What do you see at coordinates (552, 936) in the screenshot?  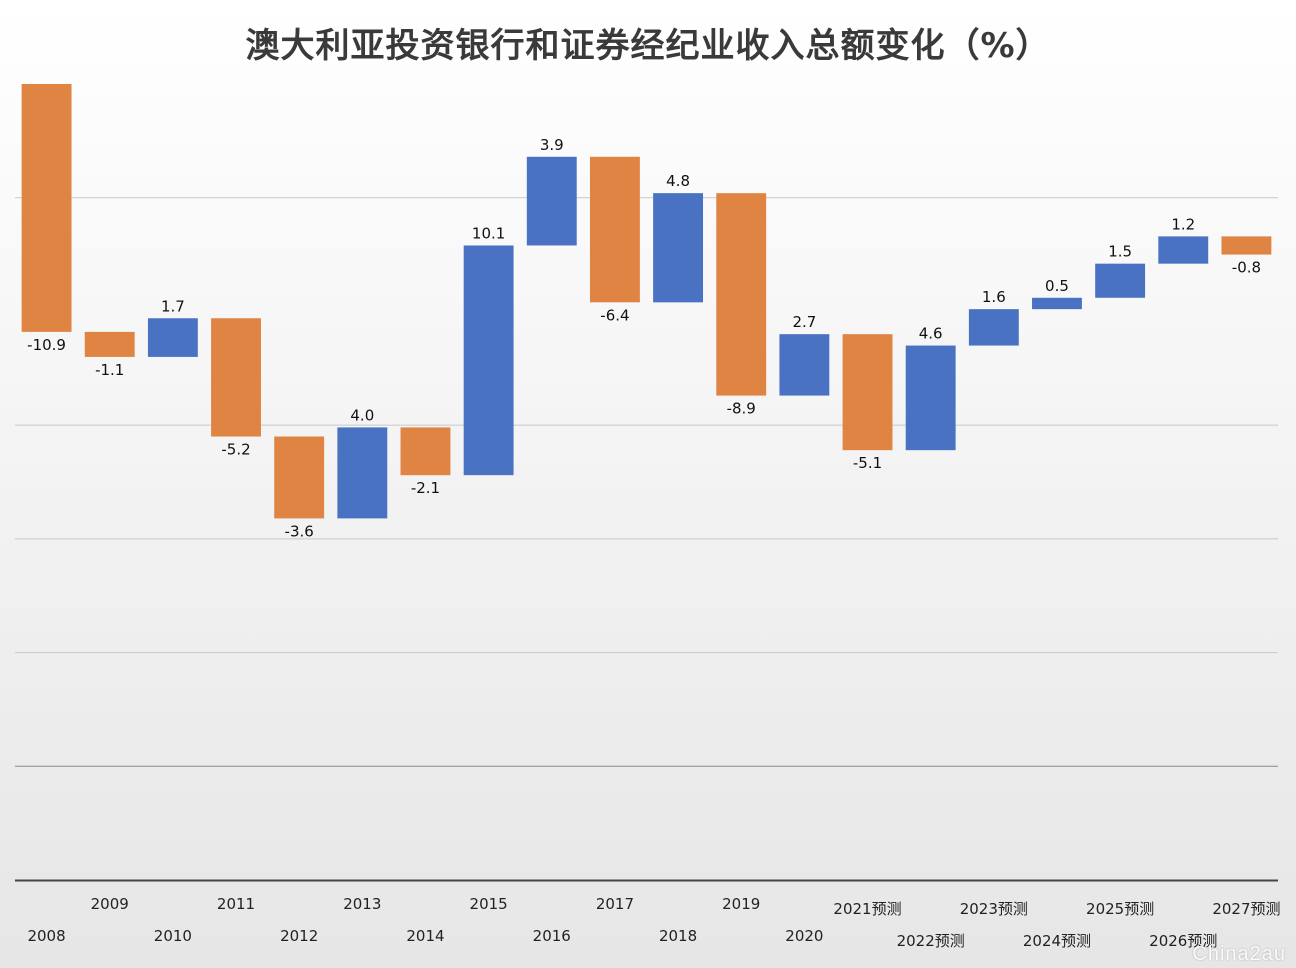 I see `x-tick-label: 2016` at bounding box center [552, 936].